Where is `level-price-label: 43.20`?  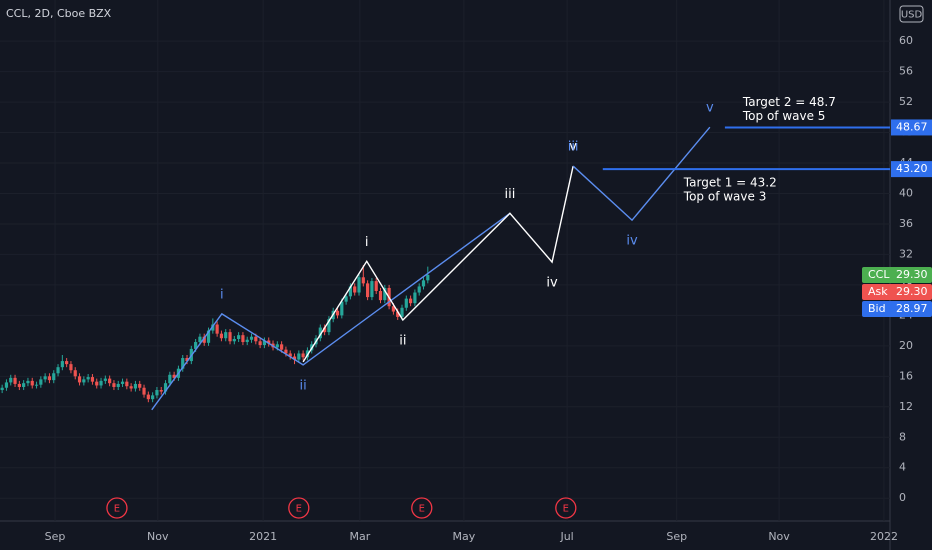 level-price-label: 43.20 is located at coordinates (912, 168).